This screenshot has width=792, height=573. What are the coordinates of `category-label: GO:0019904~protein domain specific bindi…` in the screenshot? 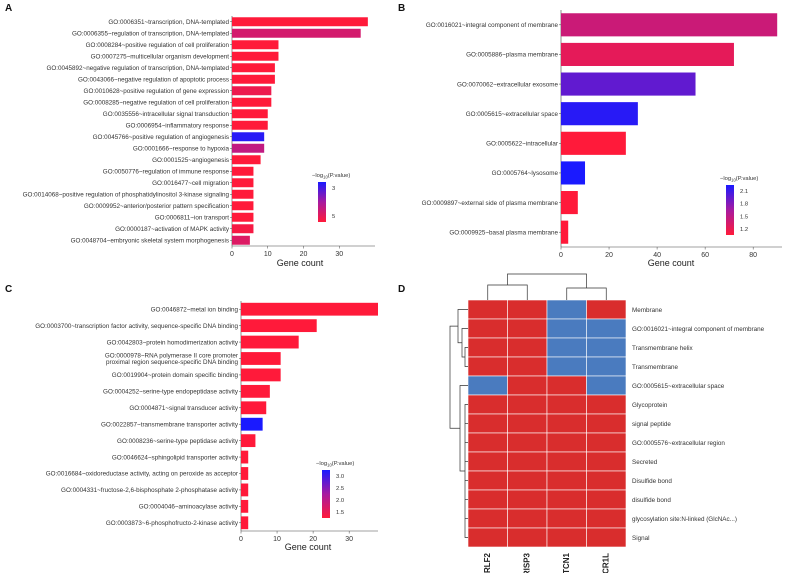 It's located at (175, 375).